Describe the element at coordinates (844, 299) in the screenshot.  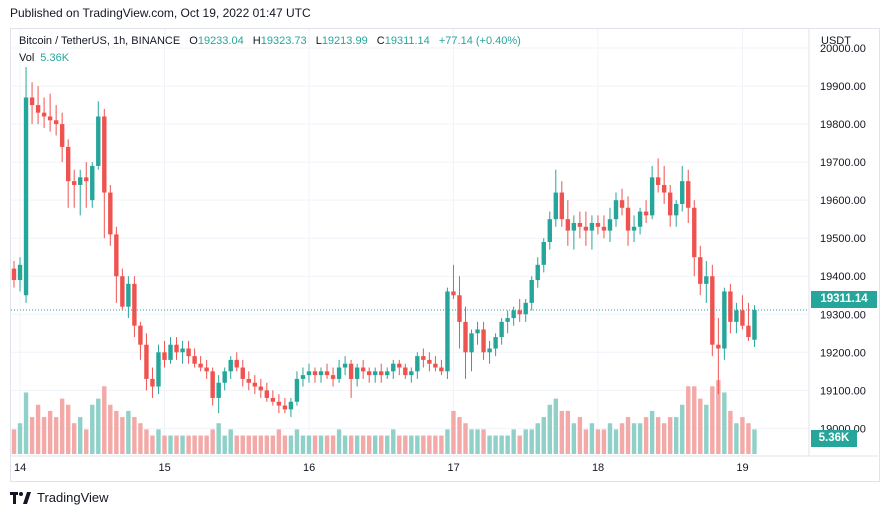
I see `last-price-tag: 19311.14` at that location.